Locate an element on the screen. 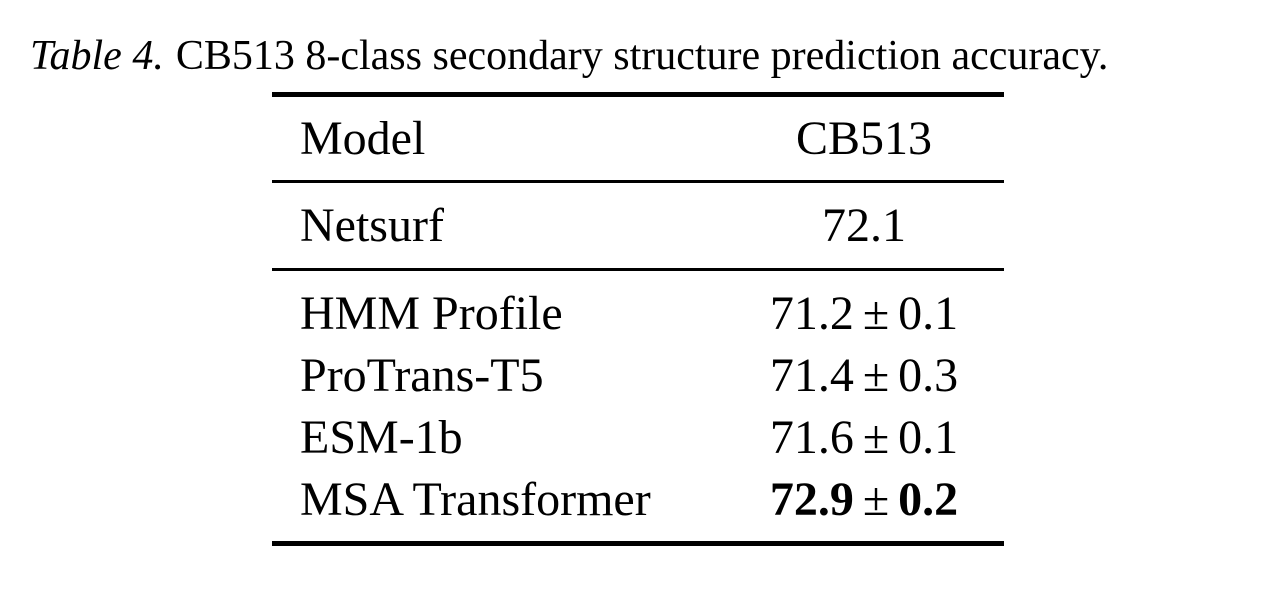 The height and width of the screenshot is (601, 1280). score-value: 72.9 is located at coordinates (811, 499).